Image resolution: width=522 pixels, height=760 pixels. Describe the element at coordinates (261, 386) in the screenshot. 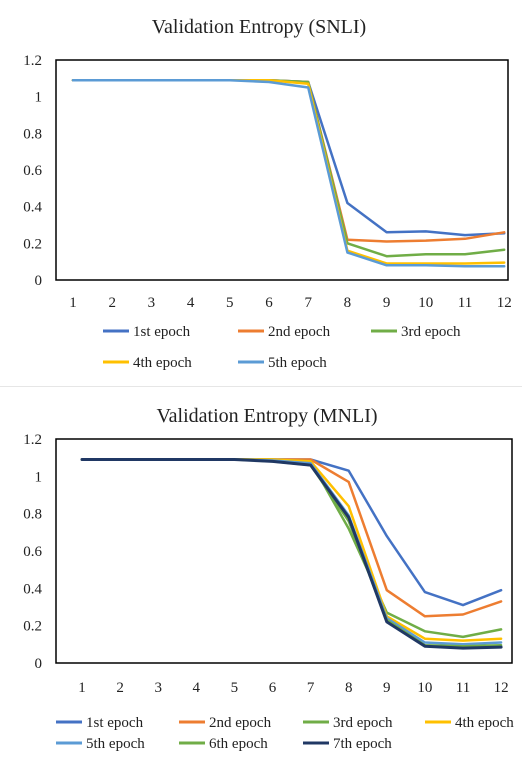

I see `panel-separator` at that location.